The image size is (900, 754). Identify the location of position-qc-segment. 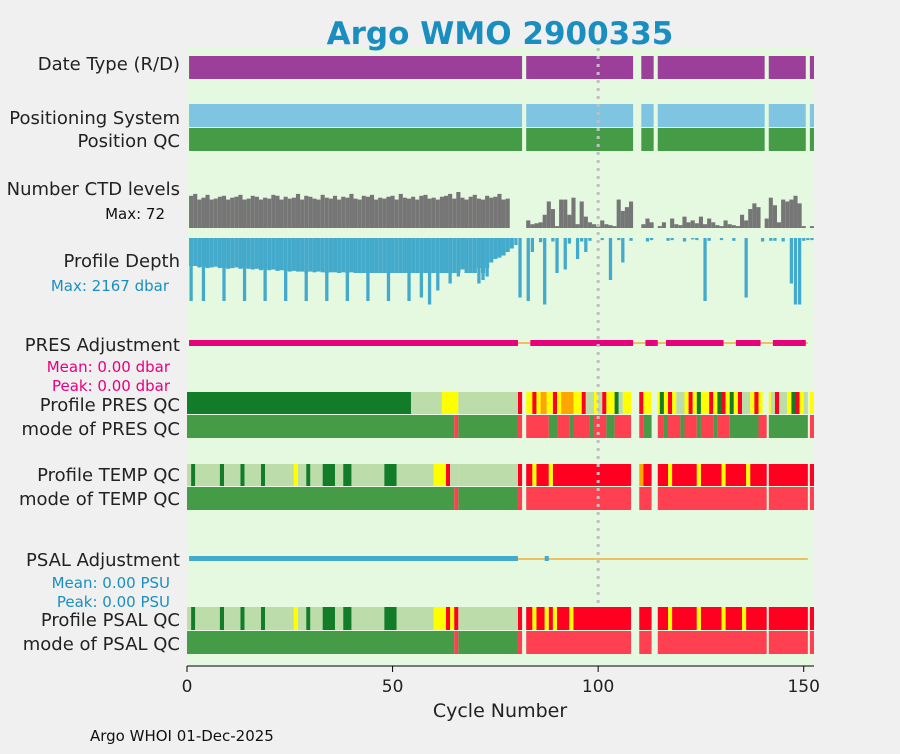
(711, 139).